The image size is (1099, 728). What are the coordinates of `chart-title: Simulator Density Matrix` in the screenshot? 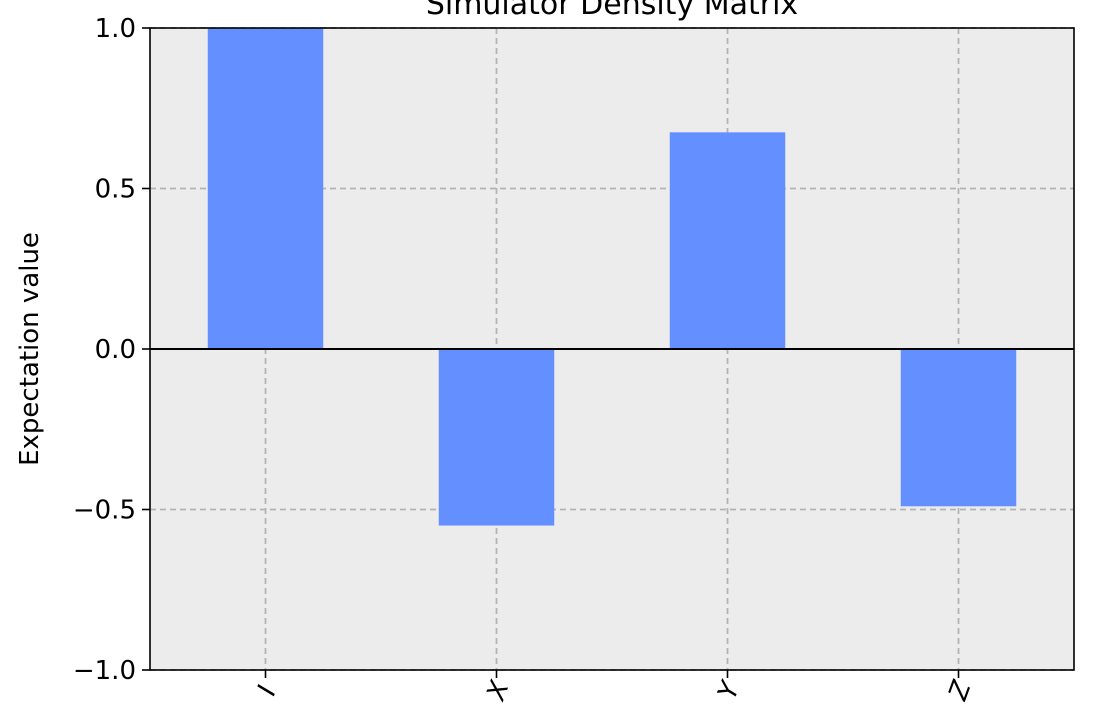 It's located at (612, 11).